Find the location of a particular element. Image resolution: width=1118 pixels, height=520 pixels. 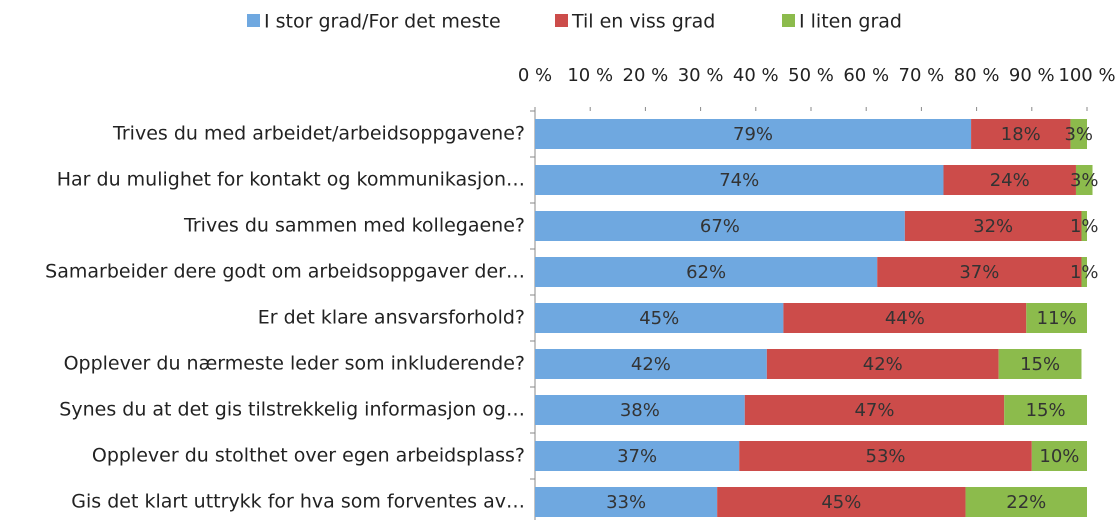

legend-label: Til en viss grad is located at coordinates (643, 22).